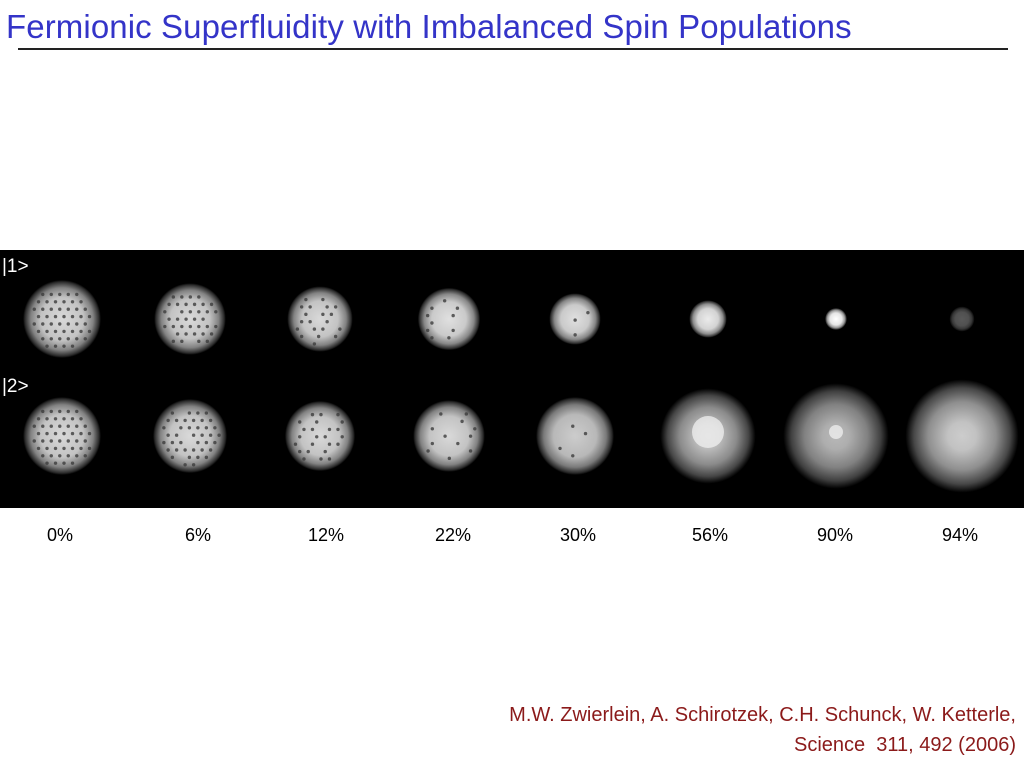  I want to click on imbalance-label: 94%, so click(960, 535).